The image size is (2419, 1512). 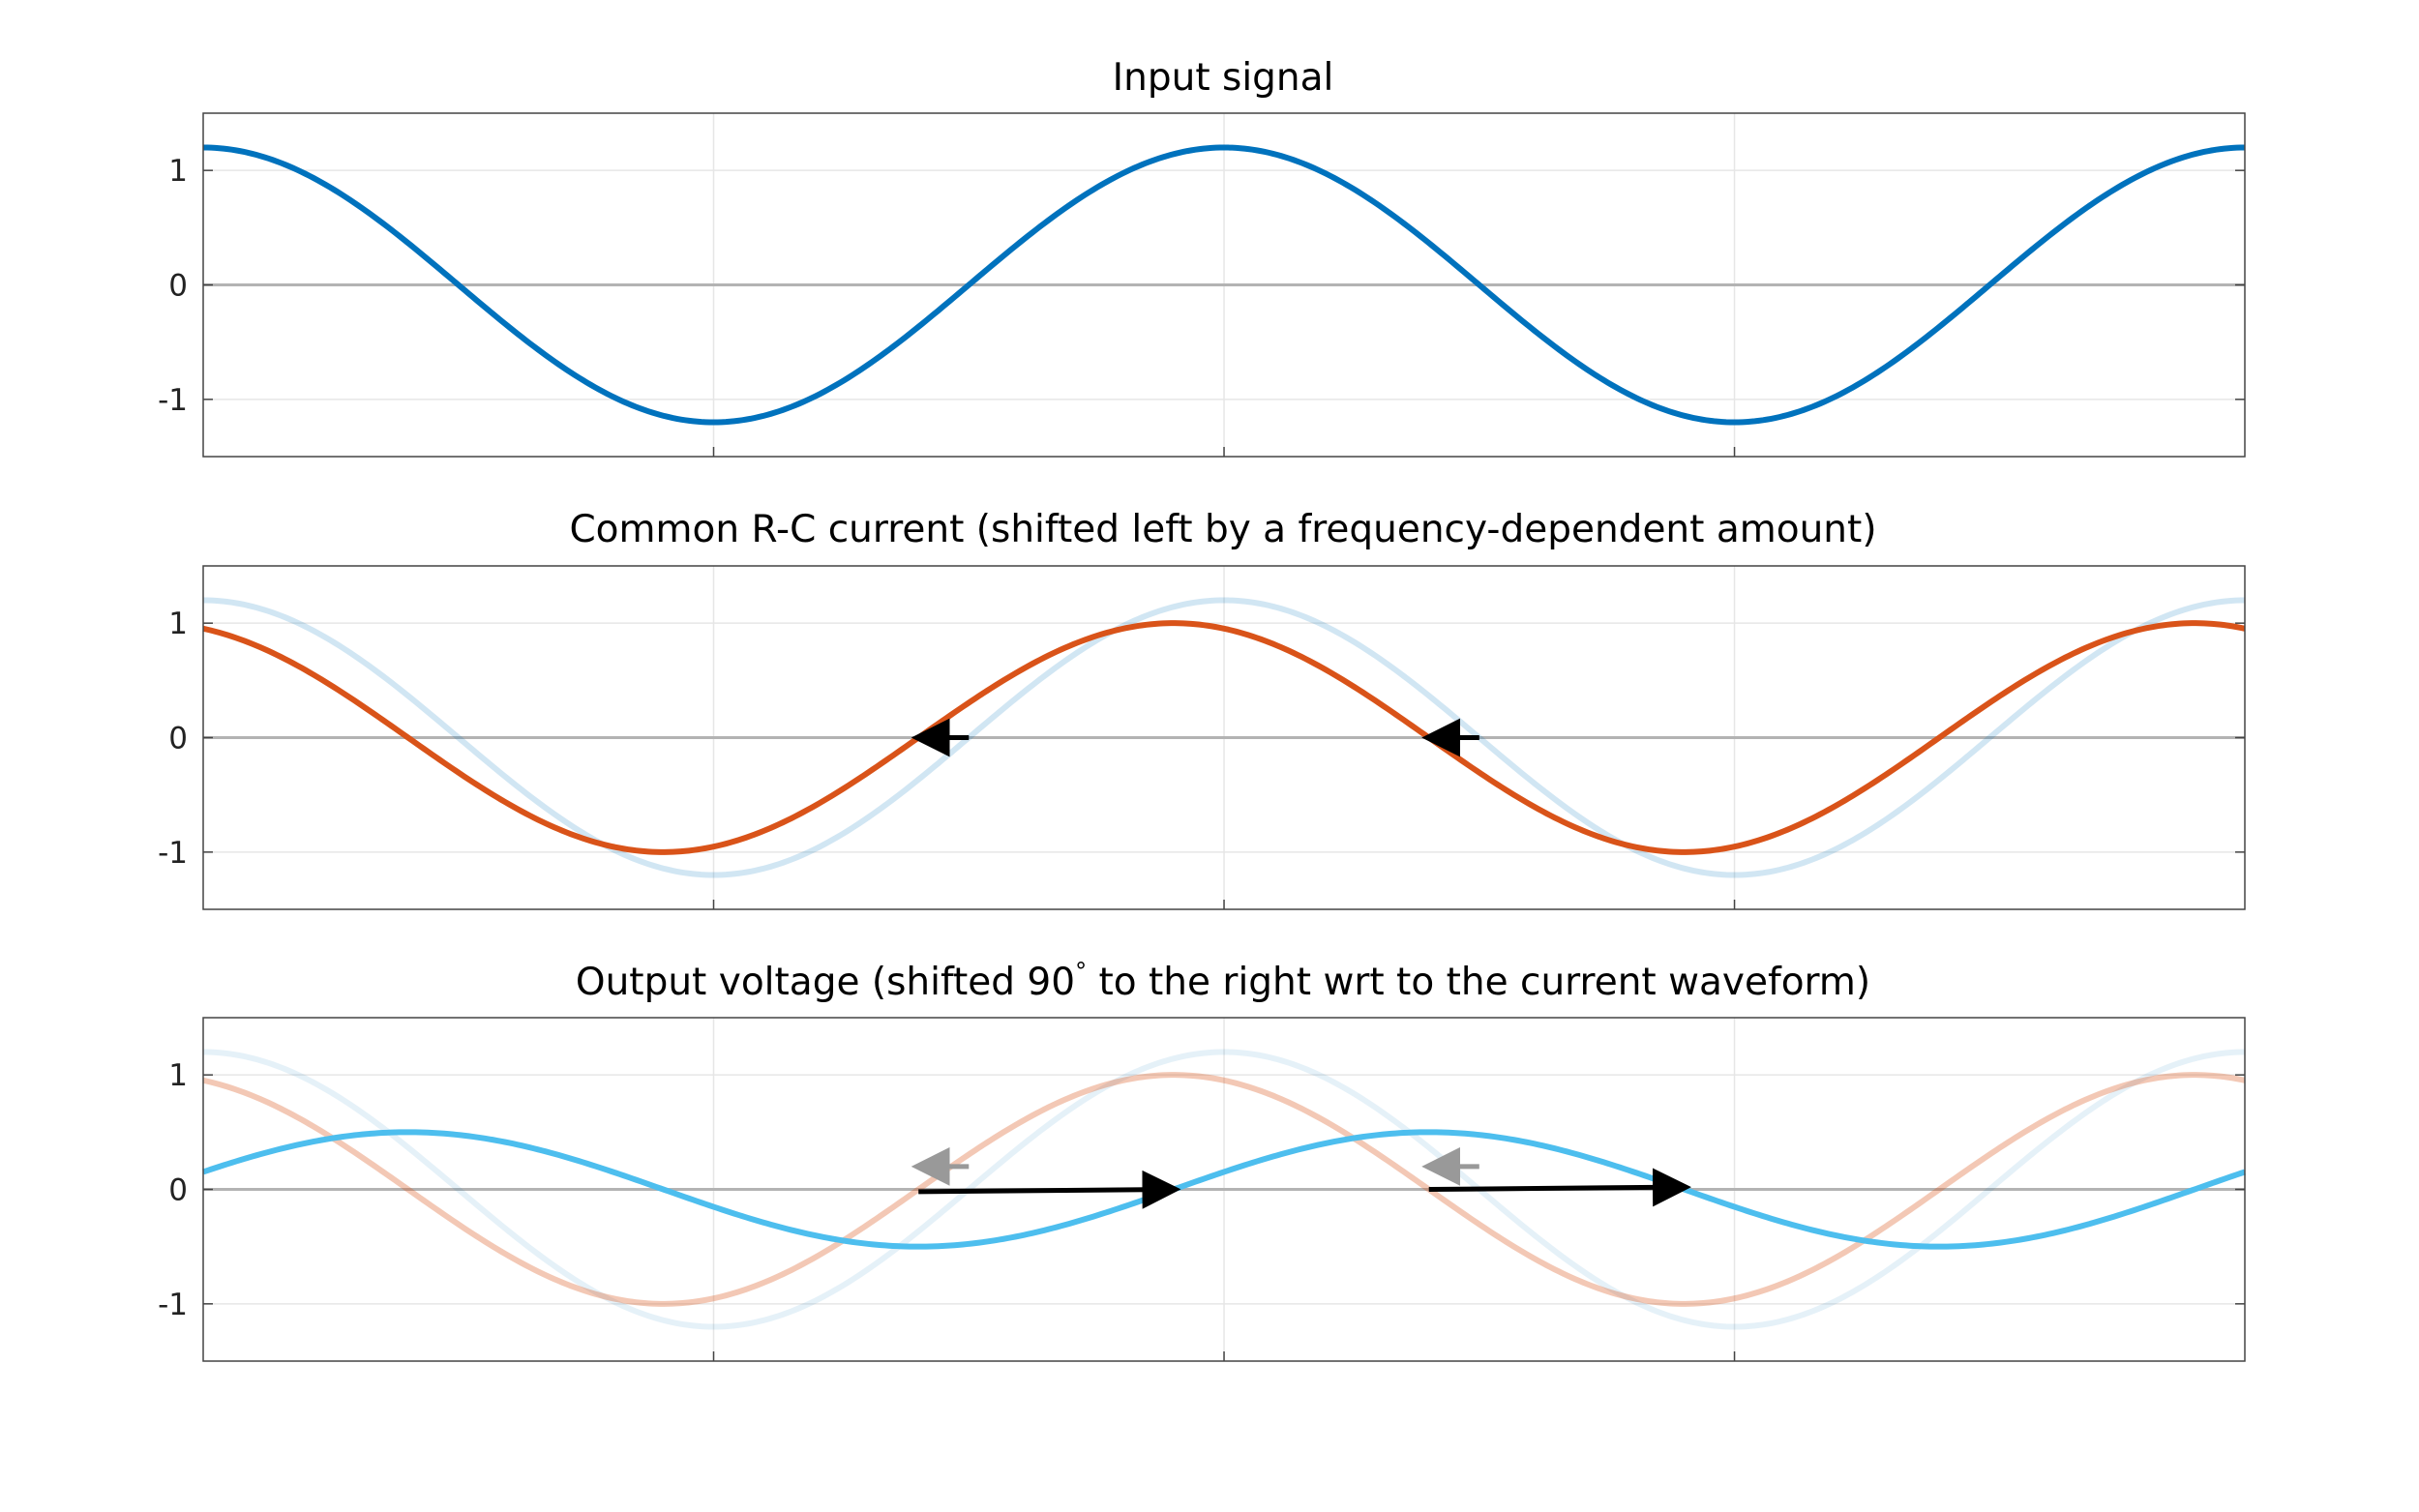 What do you see at coordinates (1224, 78) in the screenshot?
I see `chart-title-1: Input signal` at bounding box center [1224, 78].